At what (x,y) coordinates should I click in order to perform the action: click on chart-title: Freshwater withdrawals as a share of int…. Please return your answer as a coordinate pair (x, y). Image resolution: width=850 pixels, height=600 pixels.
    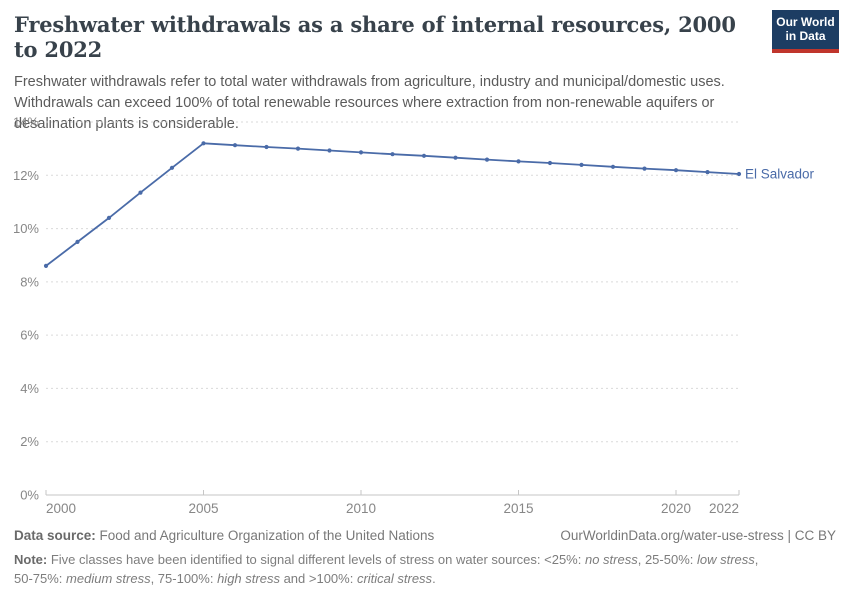
    Looking at the image, I should click on (375, 37).